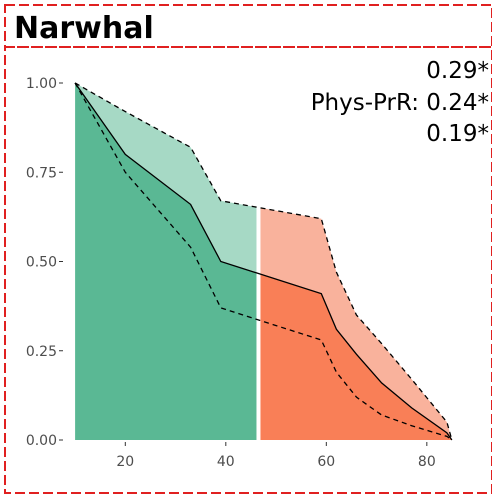 Image resolution: width=492 pixels, height=497 pixels. What do you see at coordinates (125, 462) in the screenshot?
I see `x-tick-label: 20` at bounding box center [125, 462].